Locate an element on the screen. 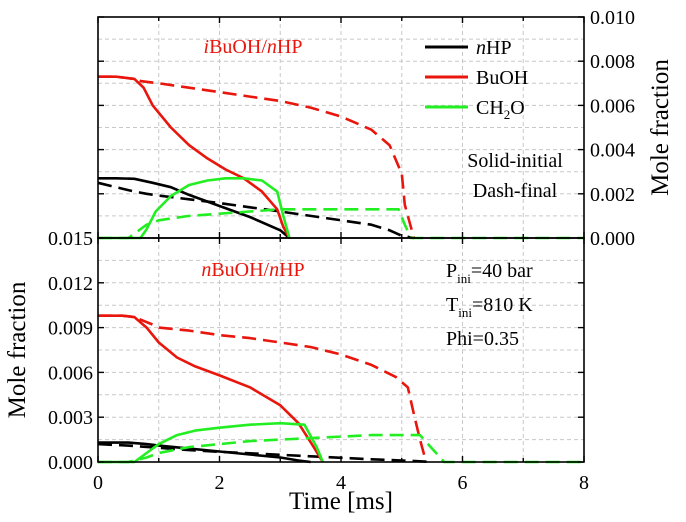 The width and height of the screenshot is (686, 522). bottom-ytick-label: 0.003 is located at coordinates (70, 418).